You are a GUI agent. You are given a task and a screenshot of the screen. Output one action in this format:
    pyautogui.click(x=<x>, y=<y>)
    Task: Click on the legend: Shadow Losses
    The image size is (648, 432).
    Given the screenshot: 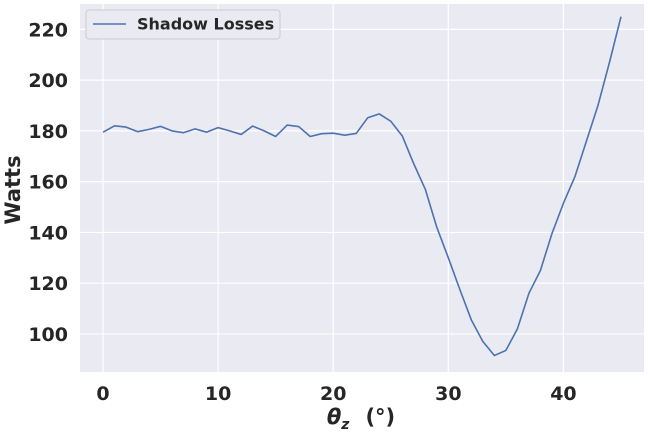 What is the action you would take?
    pyautogui.click(x=183, y=24)
    